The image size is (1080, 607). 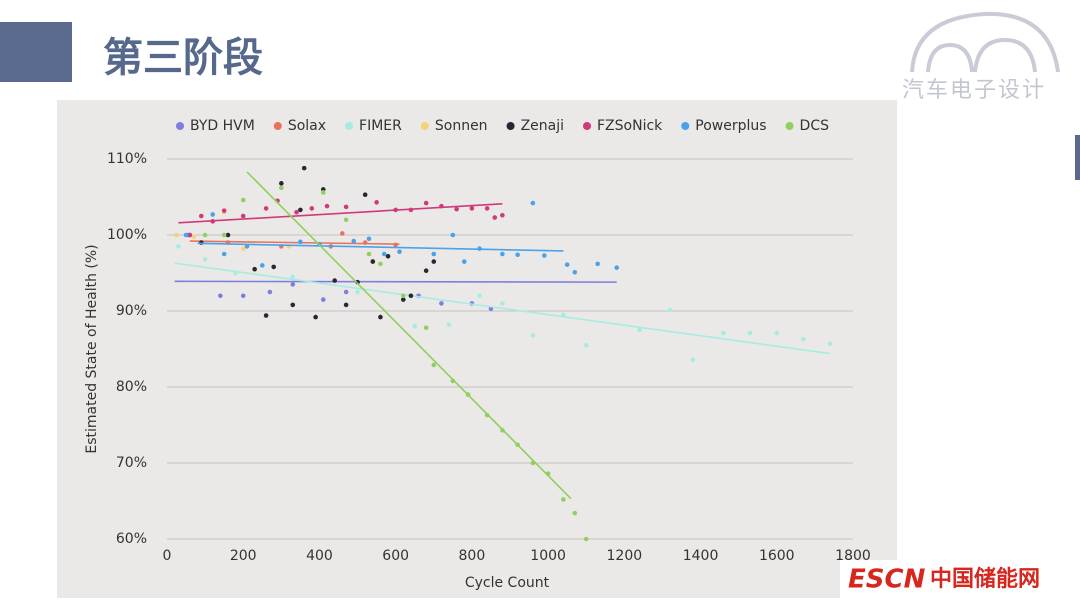 I want to click on header-block, so click(x=36, y=52).